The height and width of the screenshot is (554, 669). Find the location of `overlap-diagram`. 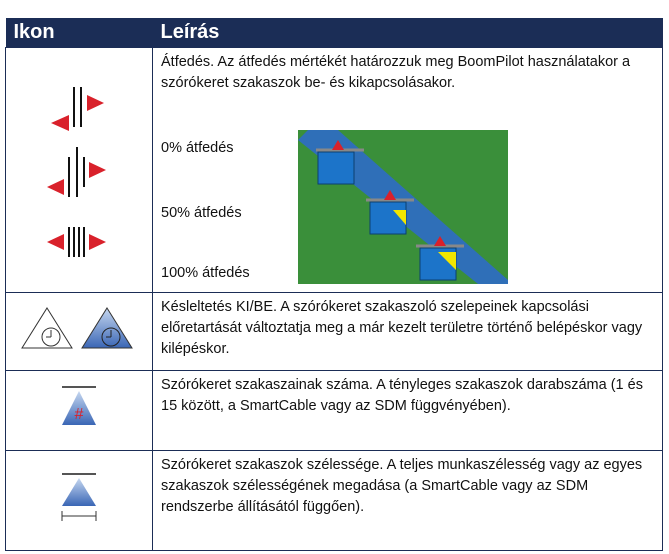

overlap-diagram is located at coordinates (403, 207).